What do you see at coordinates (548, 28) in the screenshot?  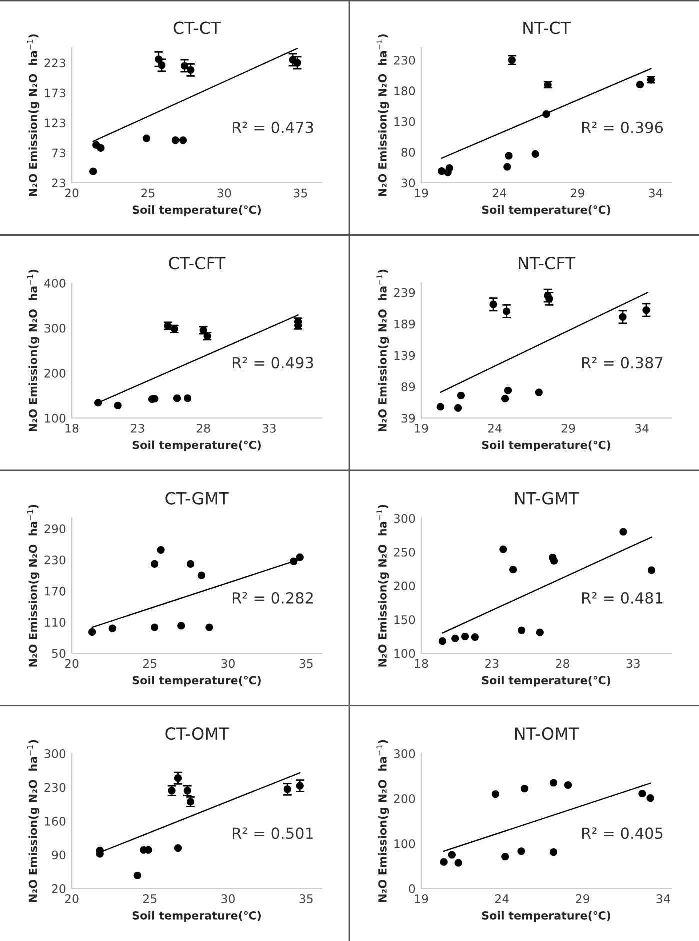 I see `chart-title: NT-CT` at bounding box center [548, 28].